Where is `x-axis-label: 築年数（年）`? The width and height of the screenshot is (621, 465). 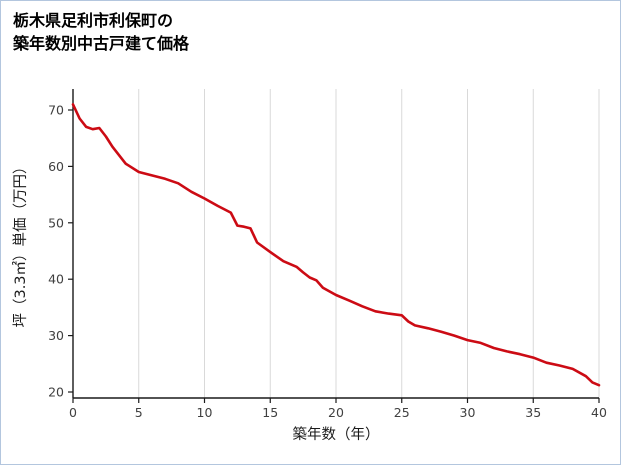
x-axis-label: 築年数（年） is located at coordinates (336, 434).